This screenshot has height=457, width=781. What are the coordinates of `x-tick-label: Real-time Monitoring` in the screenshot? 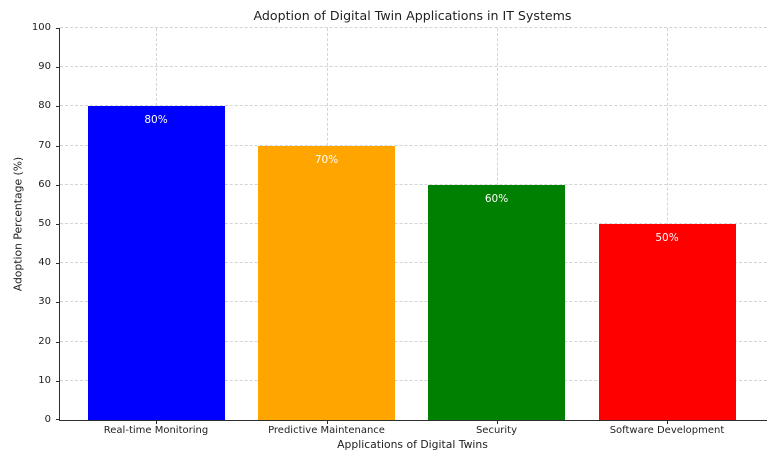 It's located at (156, 430).